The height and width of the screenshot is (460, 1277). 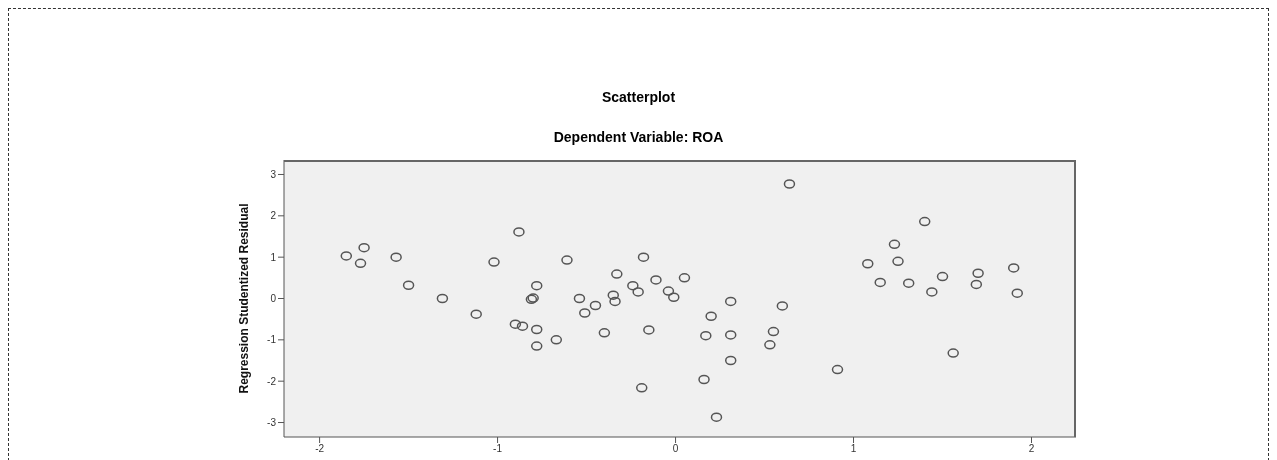 I want to click on x-tick-label: -2, so click(x=320, y=449).